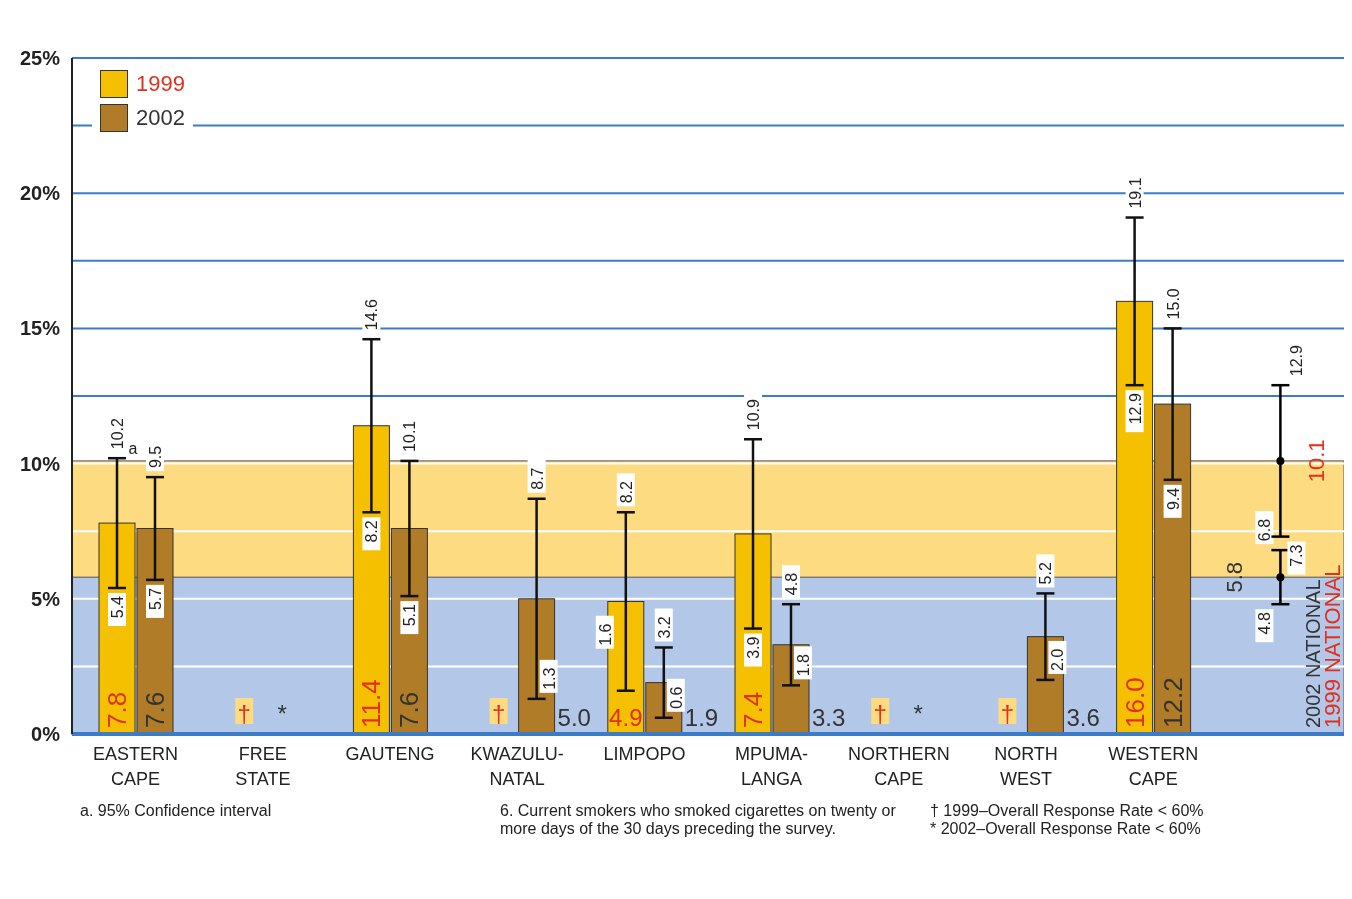 The height and width of the screenshot is (899, 1352). I want to click on annotation: 19.1, so click(1135, 193).